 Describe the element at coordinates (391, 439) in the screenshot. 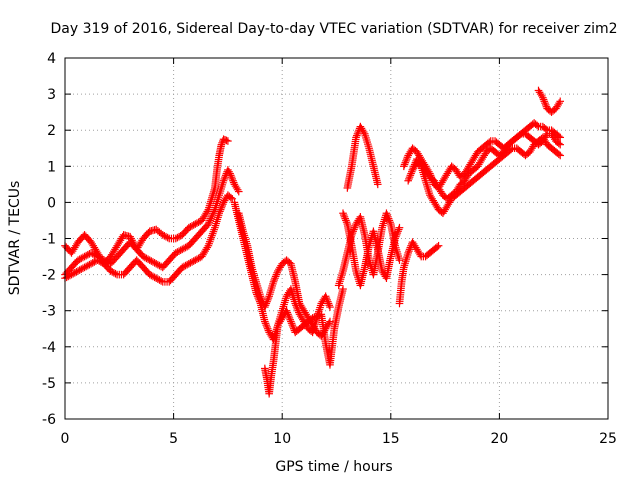

I see `x-tick-label: 15` at that location.